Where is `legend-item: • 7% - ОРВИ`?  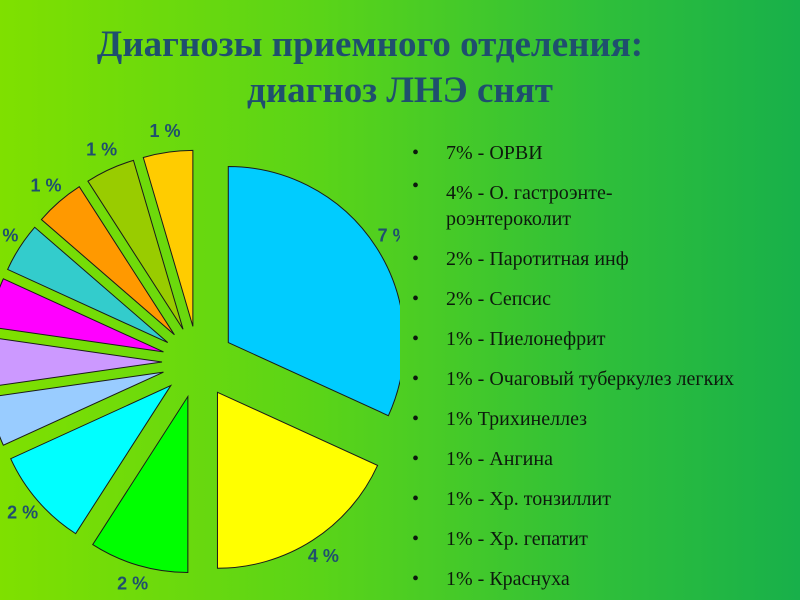 legend-item: • 7% - ОРВИ is located at coordinates (573, 153).